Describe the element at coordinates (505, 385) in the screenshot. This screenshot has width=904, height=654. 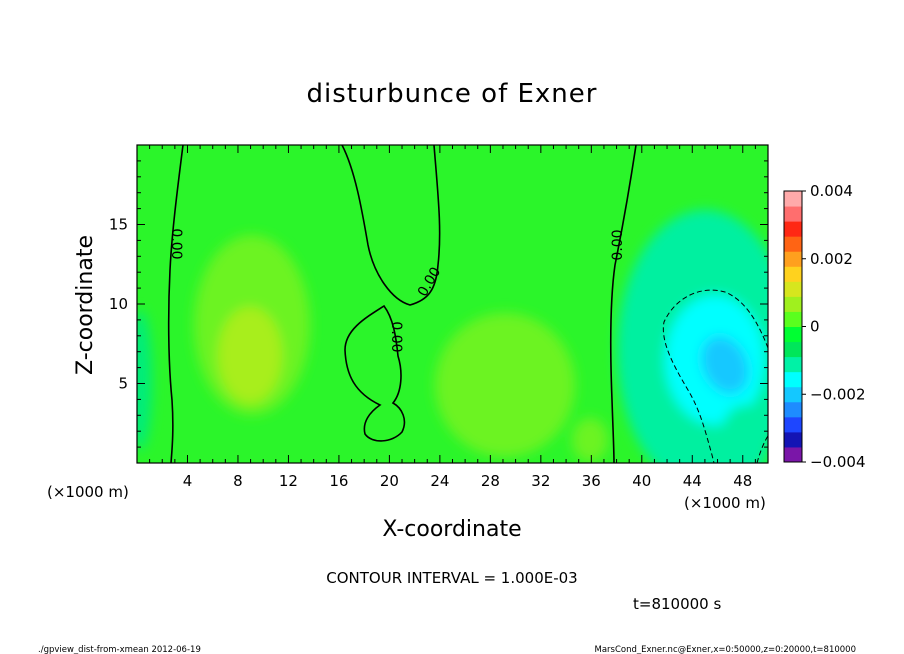
I see `pos-region-right` at that location.